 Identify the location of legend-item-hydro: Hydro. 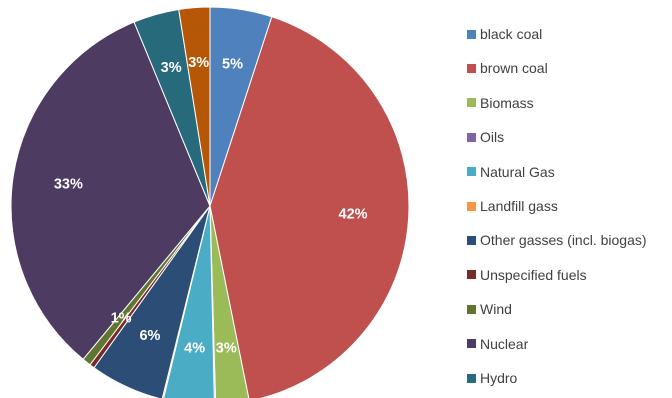
(492, 378).